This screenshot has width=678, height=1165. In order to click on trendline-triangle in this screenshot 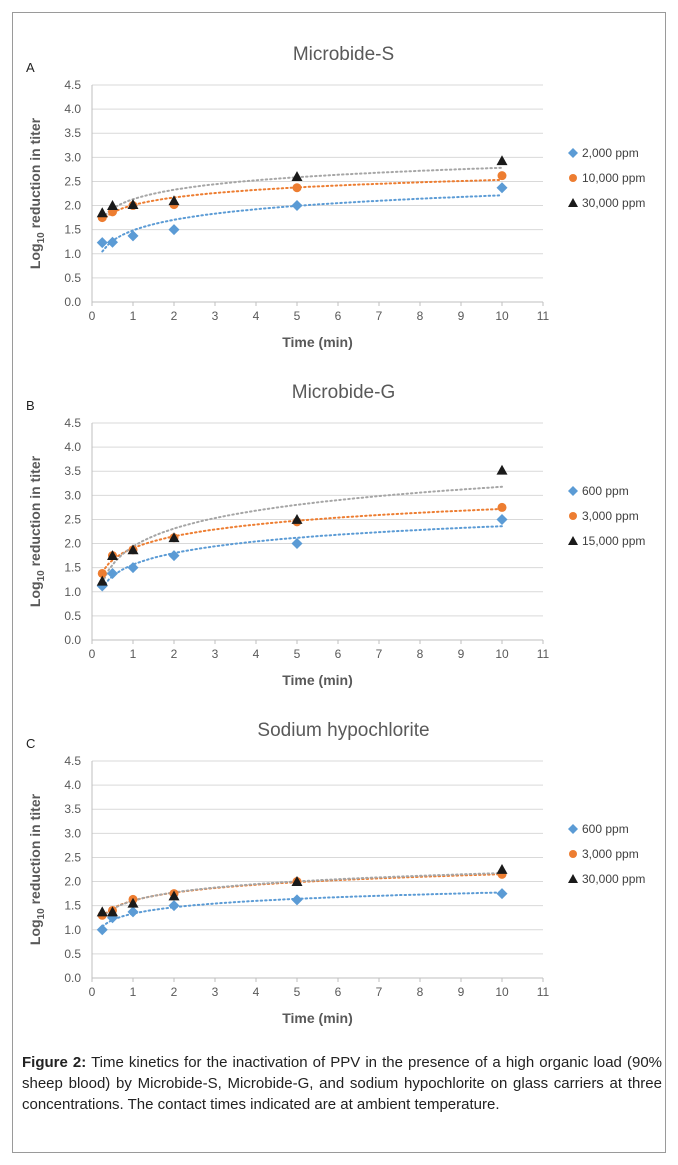, I will do `click(302, 534)`.